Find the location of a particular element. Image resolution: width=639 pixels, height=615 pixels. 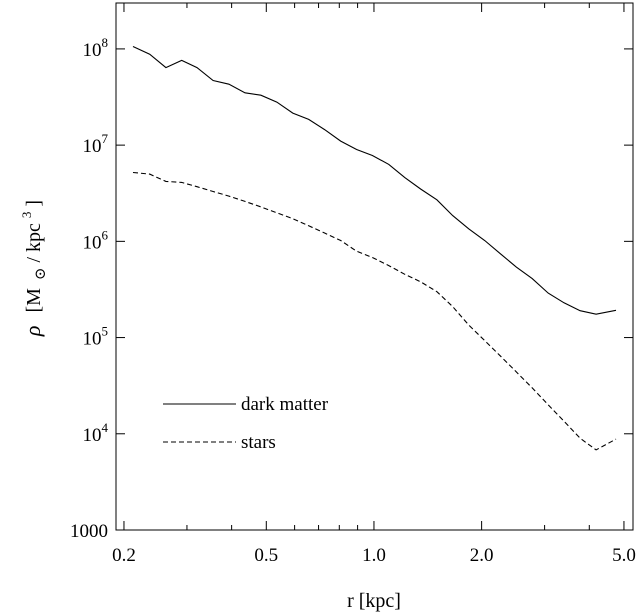

legend: dark matter stars is located at coordinates (246, 423).